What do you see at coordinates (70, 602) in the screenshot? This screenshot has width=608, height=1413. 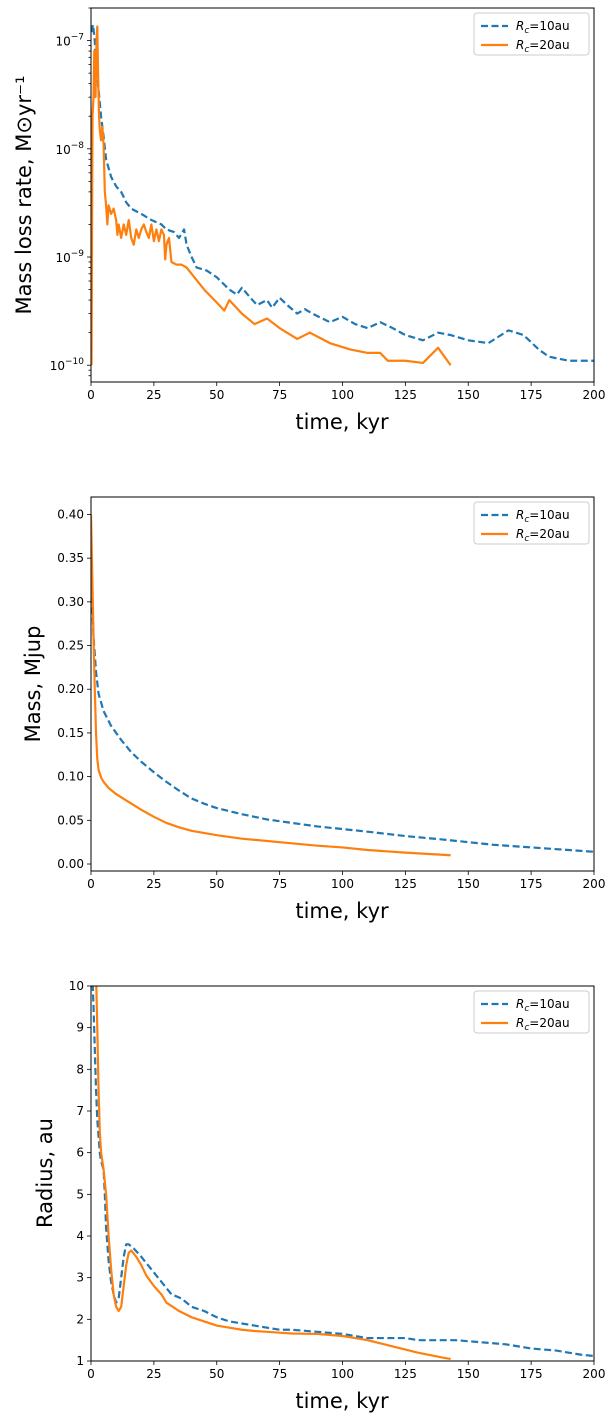 I see `y-tick-label: 0.30` at bounding box center [70, 602].